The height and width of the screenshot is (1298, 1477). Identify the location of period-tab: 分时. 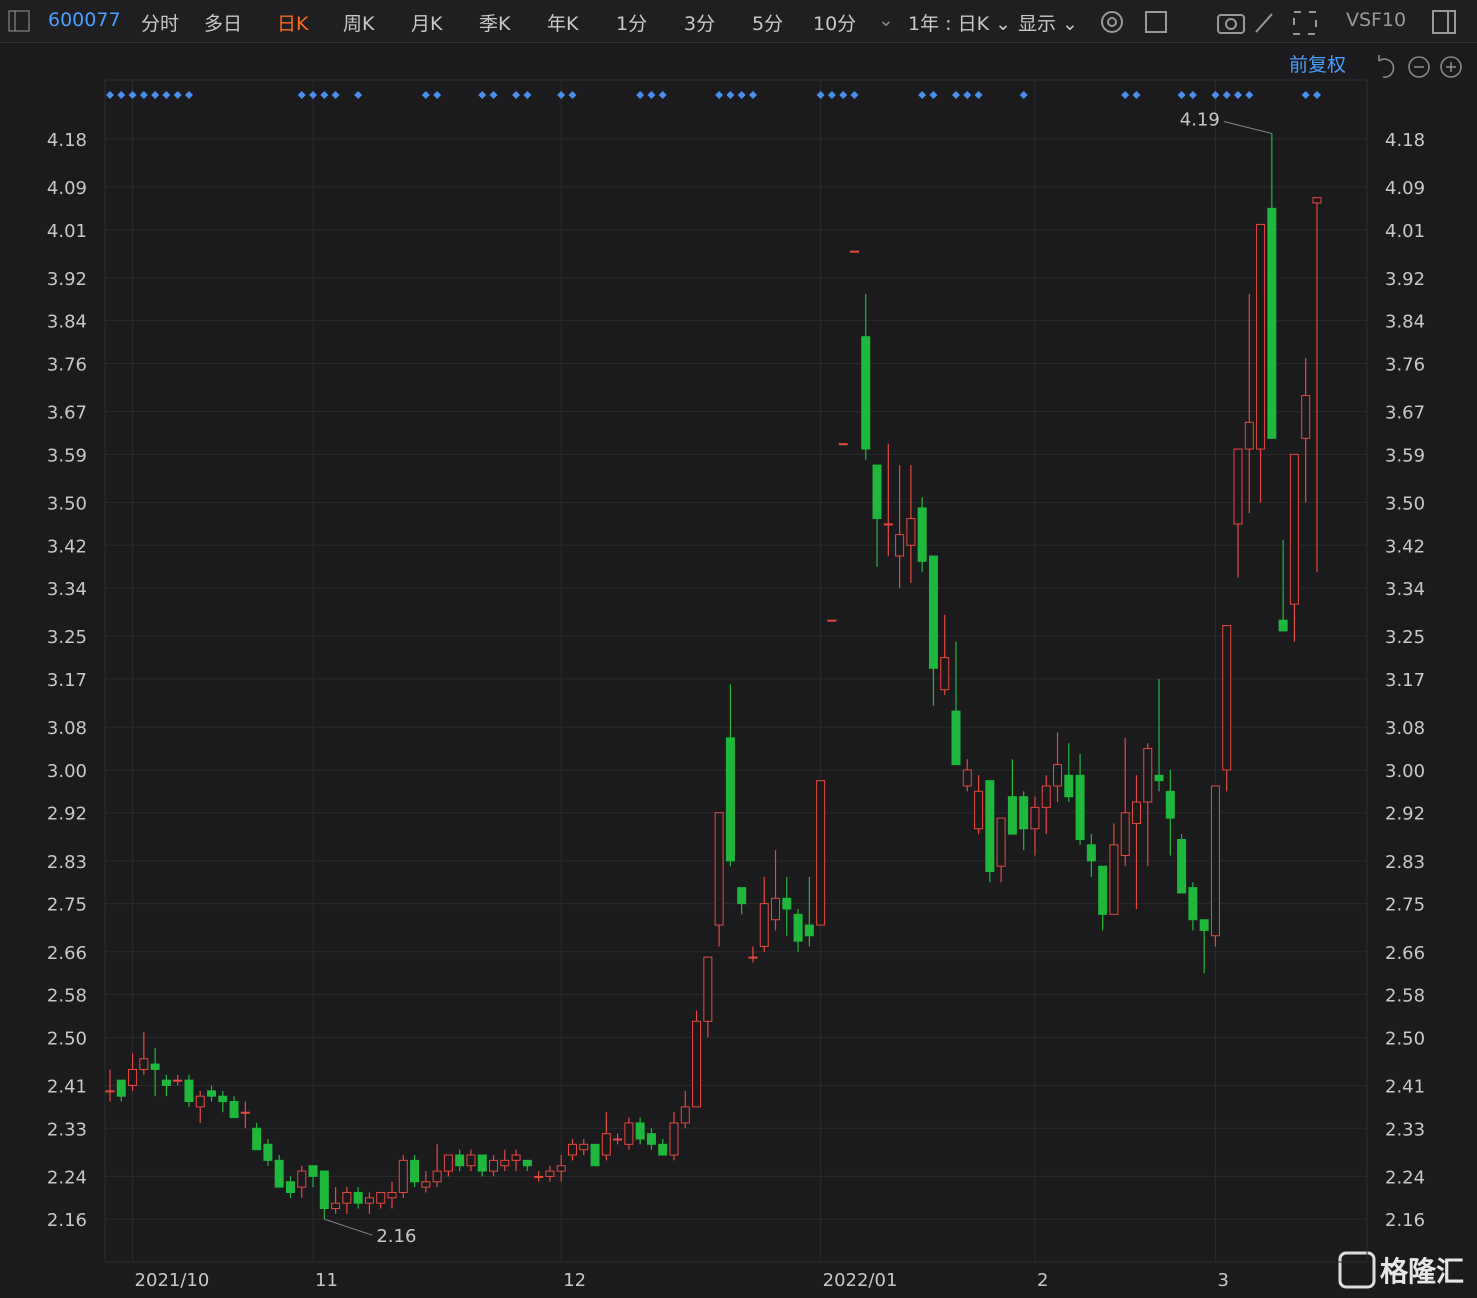
(160, 24).